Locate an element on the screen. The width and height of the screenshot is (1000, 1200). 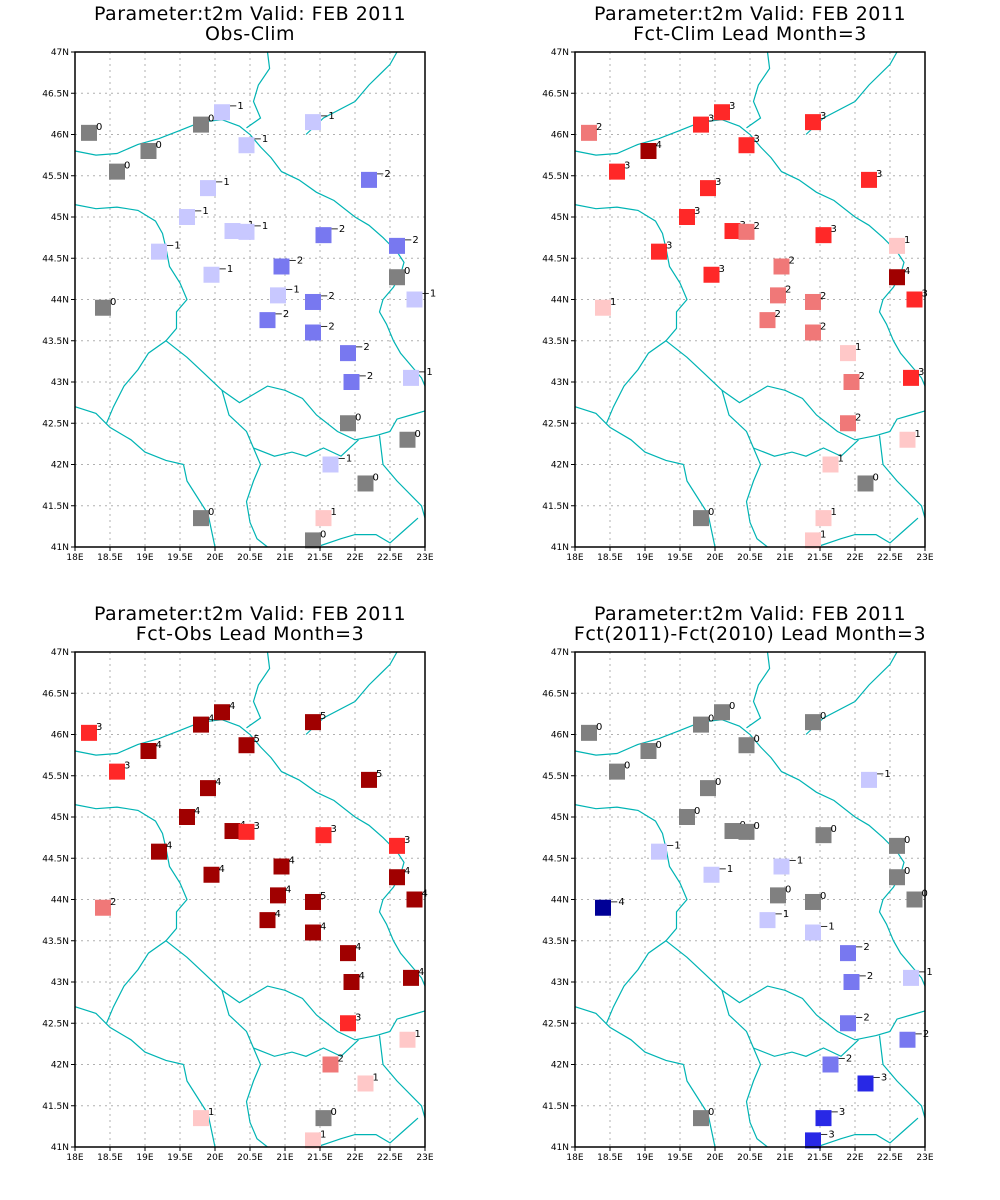
x-tick-label: 22.5E is located at coordinates (890, 558).